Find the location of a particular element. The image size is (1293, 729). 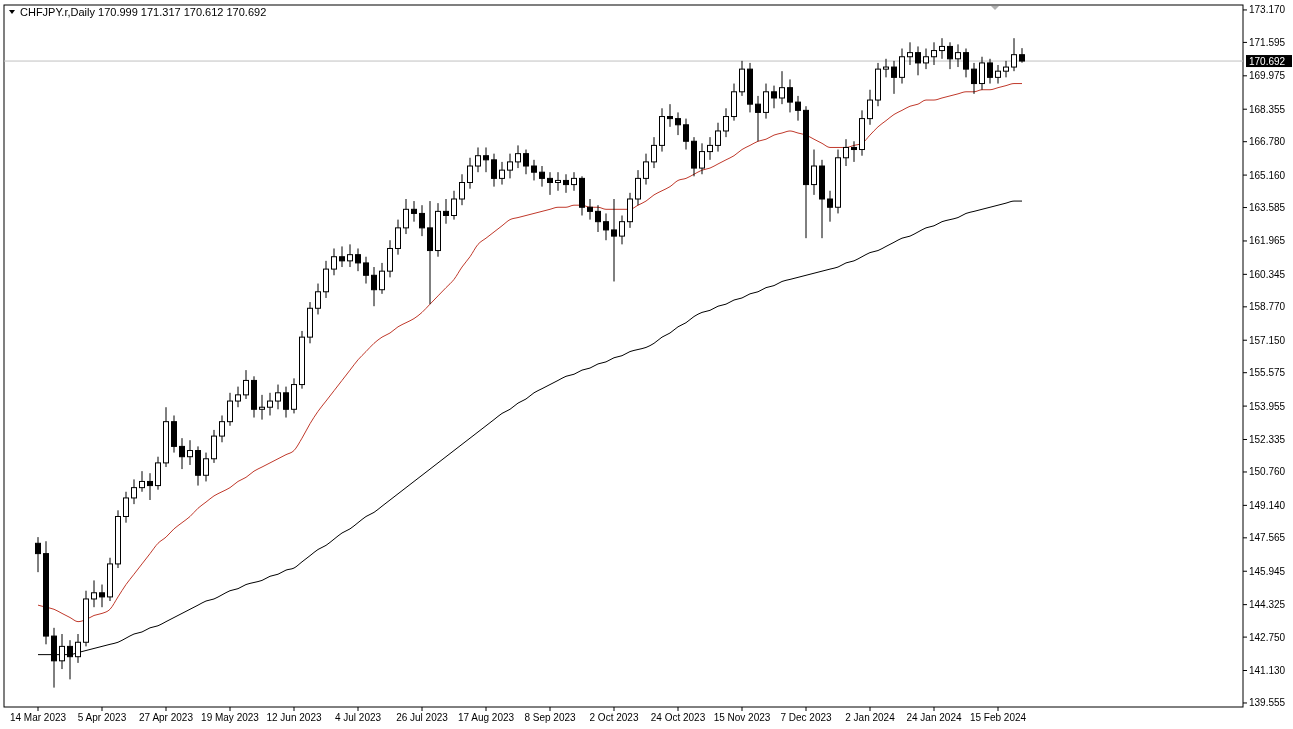

x-tick-label: 15 Nov 2023 is located at coordinates (742, 717).